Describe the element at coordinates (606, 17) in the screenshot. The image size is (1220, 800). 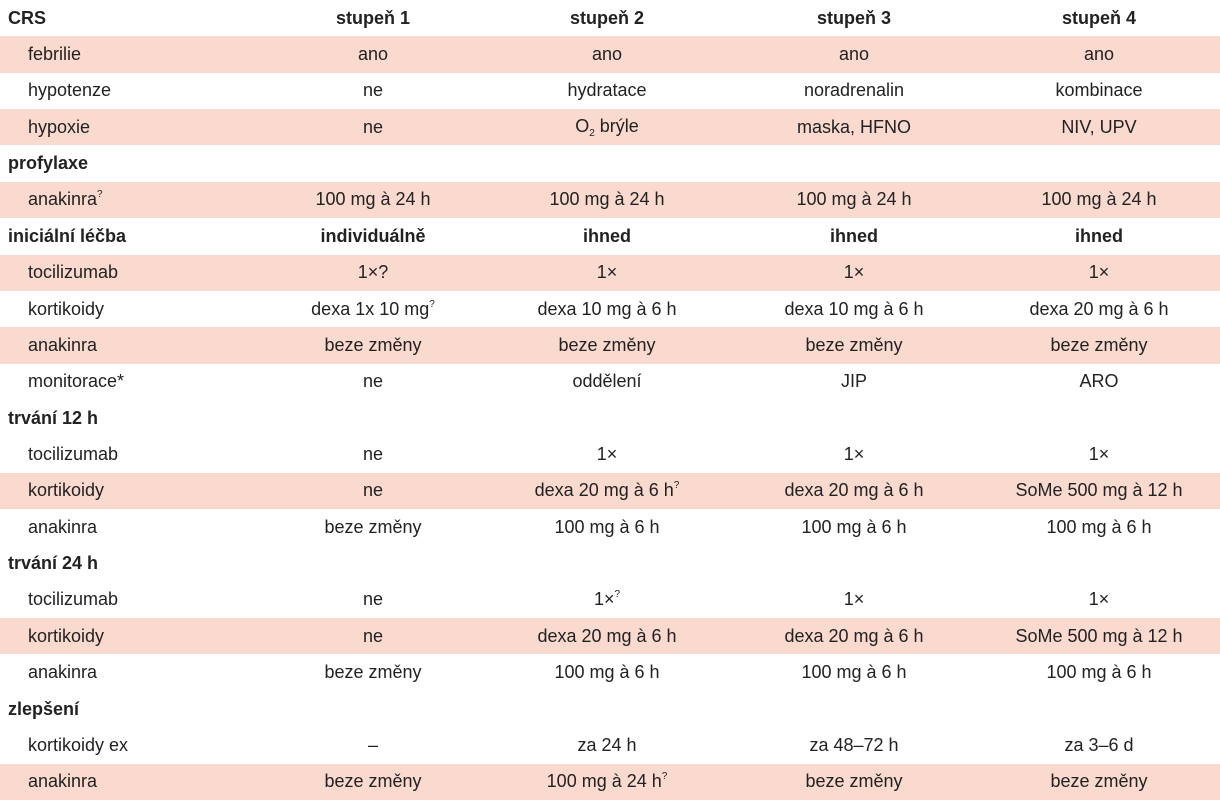
I see `header-col-2: stupeň 2` at that location.